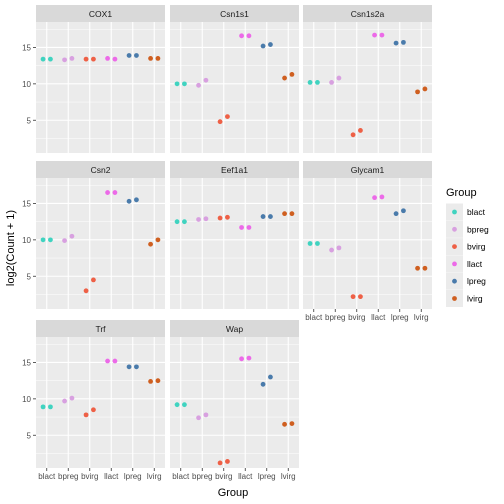 The width and height of the screenshot is (504, 504). Describe the element at coordinates (100, 329) in the screenshot. I see `facet-title: Trf` at that location.